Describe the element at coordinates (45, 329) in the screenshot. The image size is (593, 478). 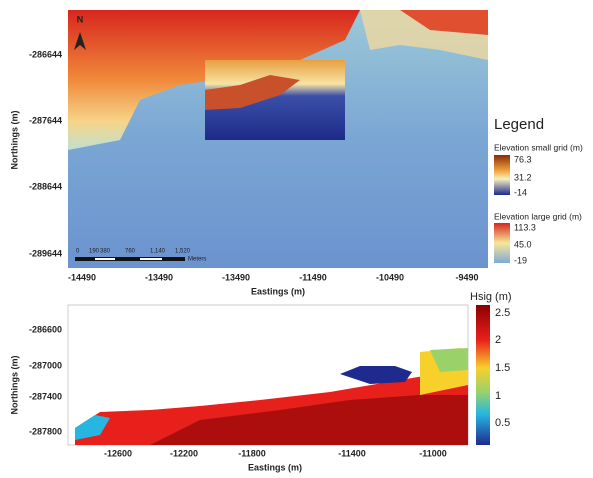
I see `y-tick-label: -286600` at that location.